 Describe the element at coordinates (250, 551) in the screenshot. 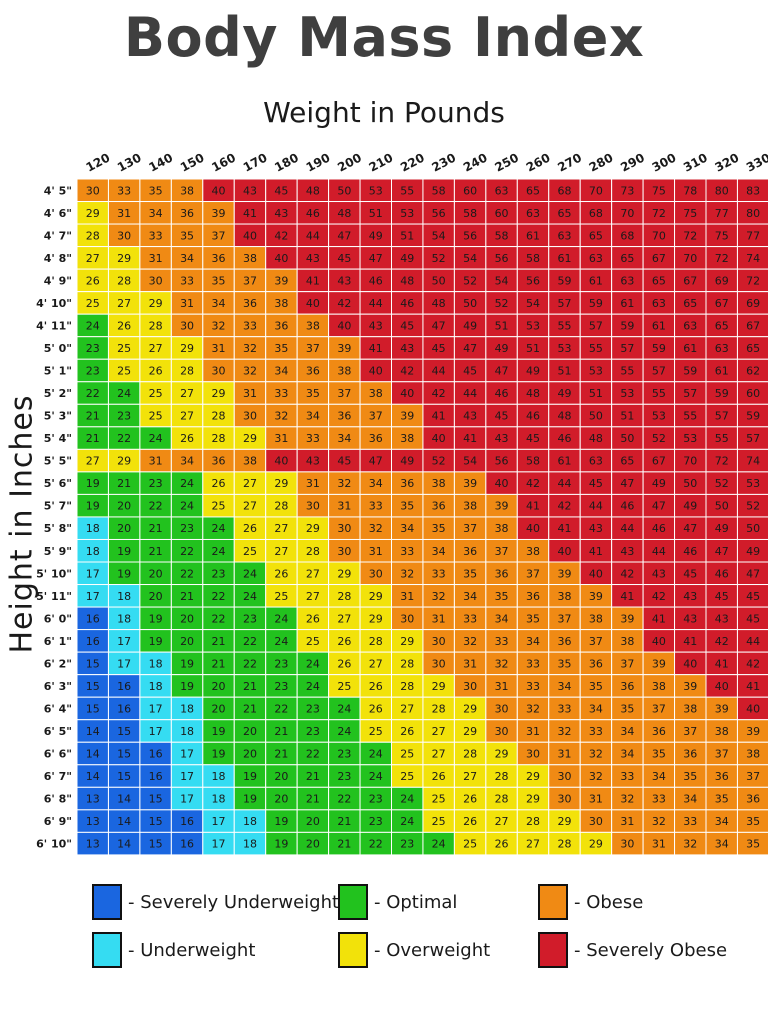

I see `bmi-value-label: 25` at that location.